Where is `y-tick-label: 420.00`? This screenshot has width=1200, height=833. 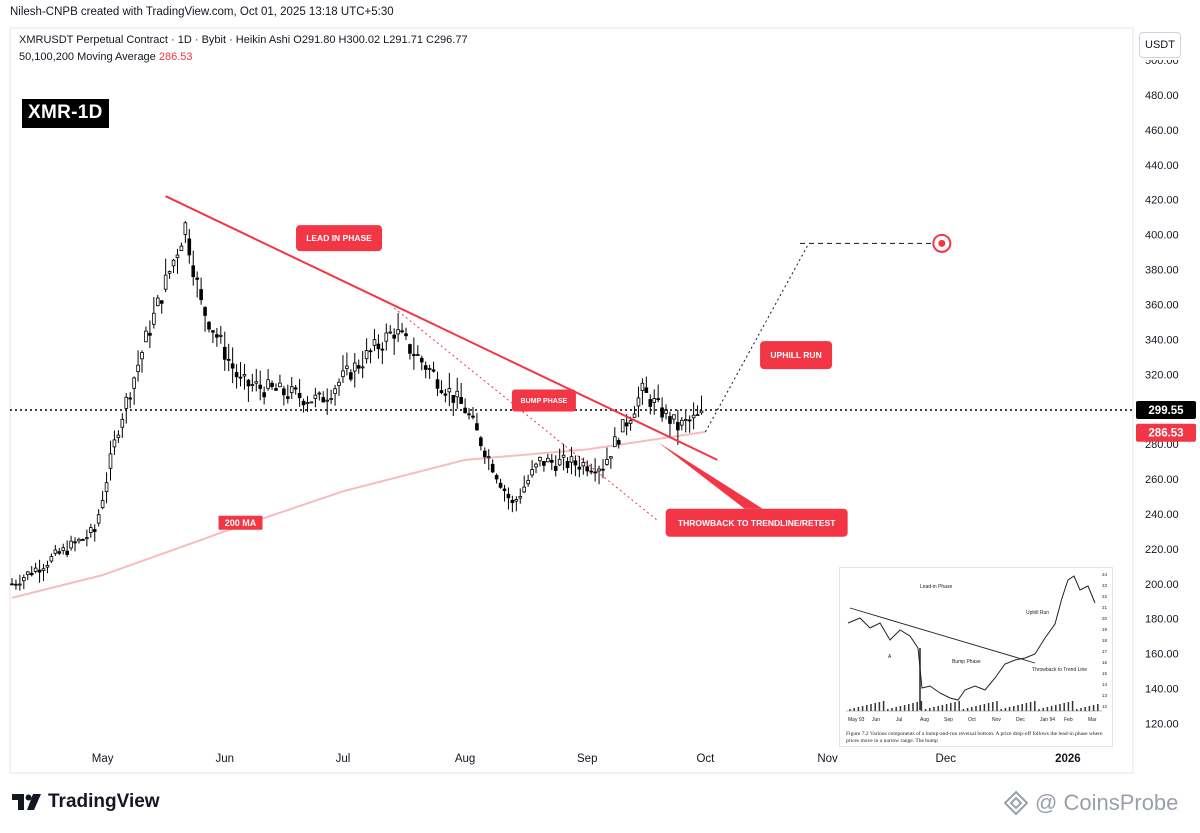
y-tick-label: 420.00 is located at coordinates (1162, 201).